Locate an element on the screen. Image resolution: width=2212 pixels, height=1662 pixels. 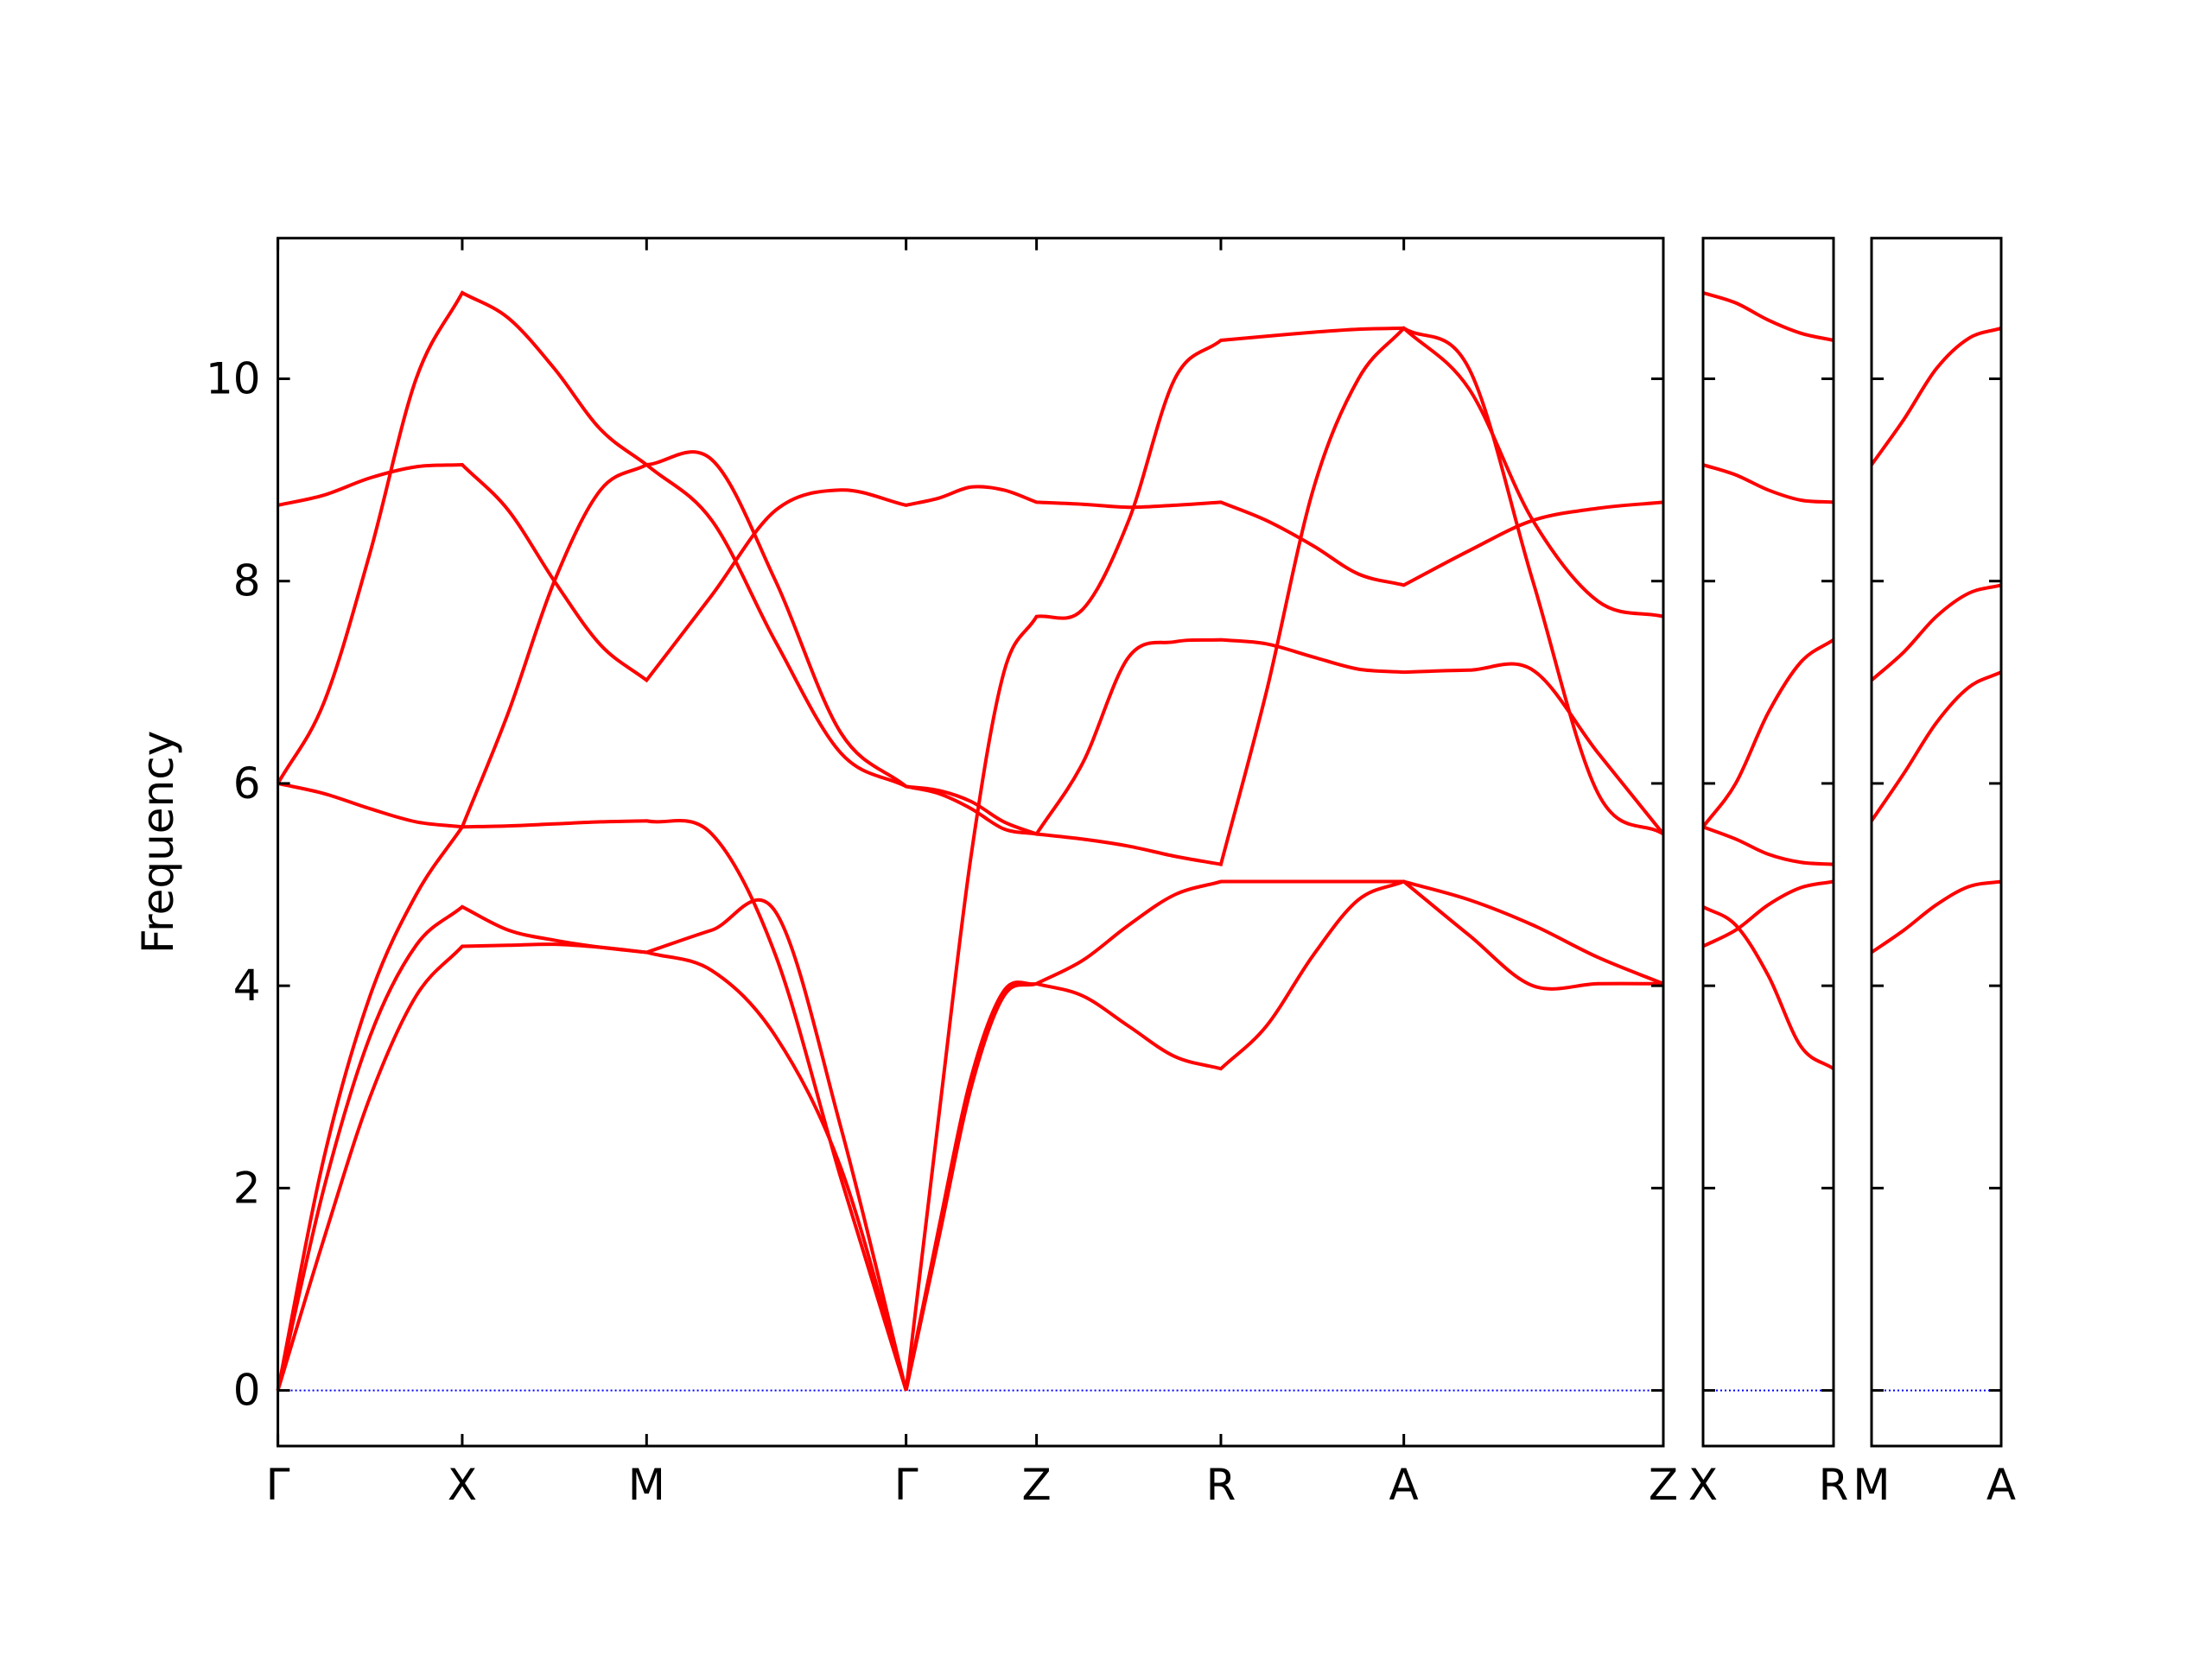
y-axis-label: Frequency is located at coordinates (158, 842).